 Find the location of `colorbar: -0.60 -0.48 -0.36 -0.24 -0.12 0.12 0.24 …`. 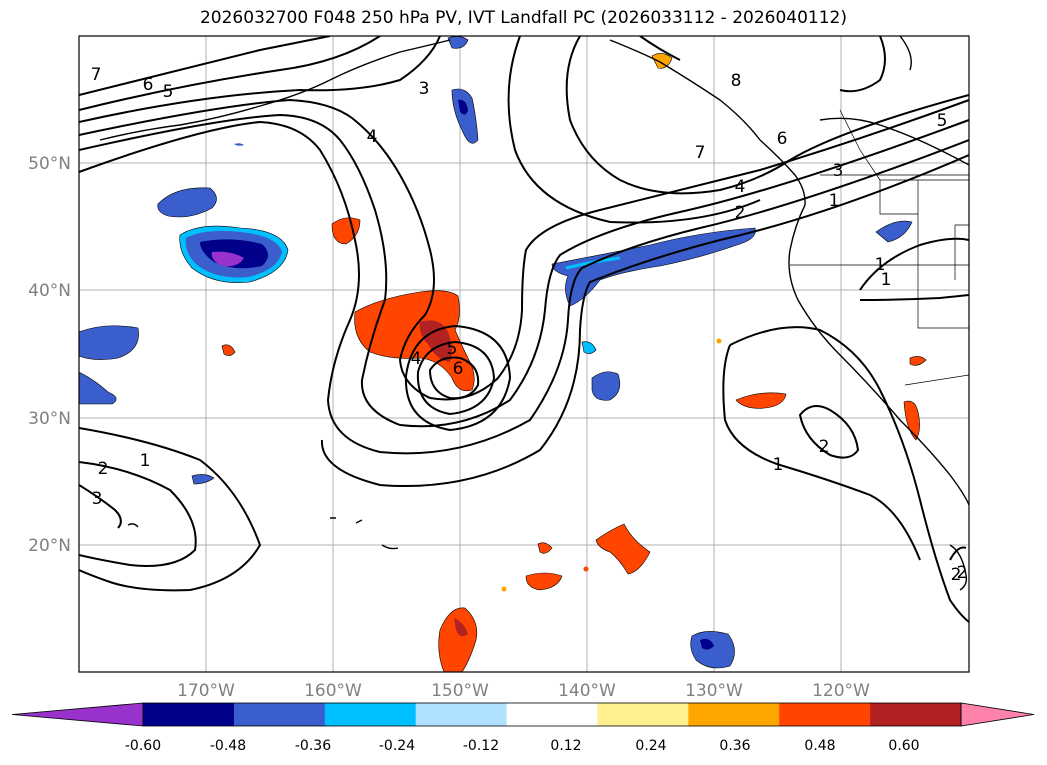

colorbar: -0.60 -0.48 -0.36 -0.24 -0.12 0.12 0.24 … is located at coordinates (523, 728).